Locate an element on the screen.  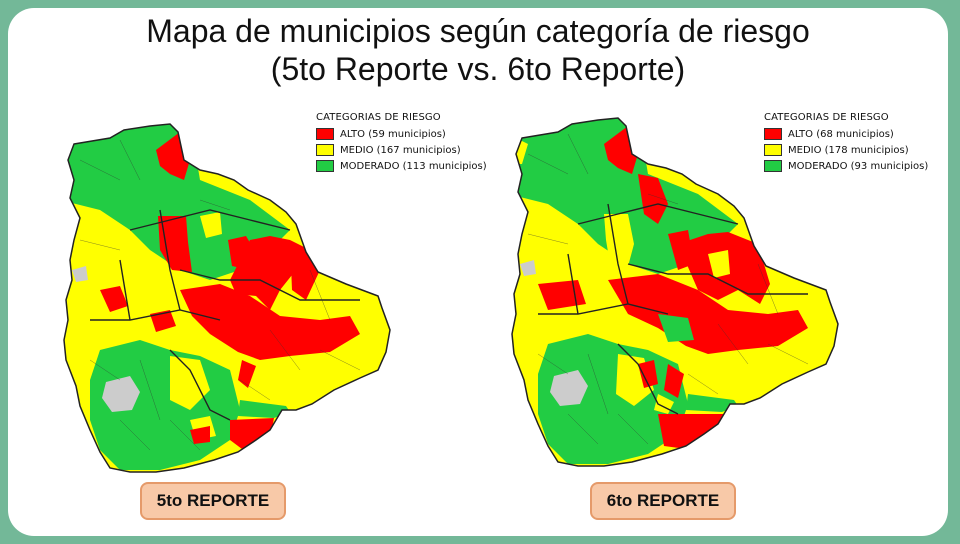
legend-item-alto: ALTO (68 municipios) is located at coordinates (846, 134).